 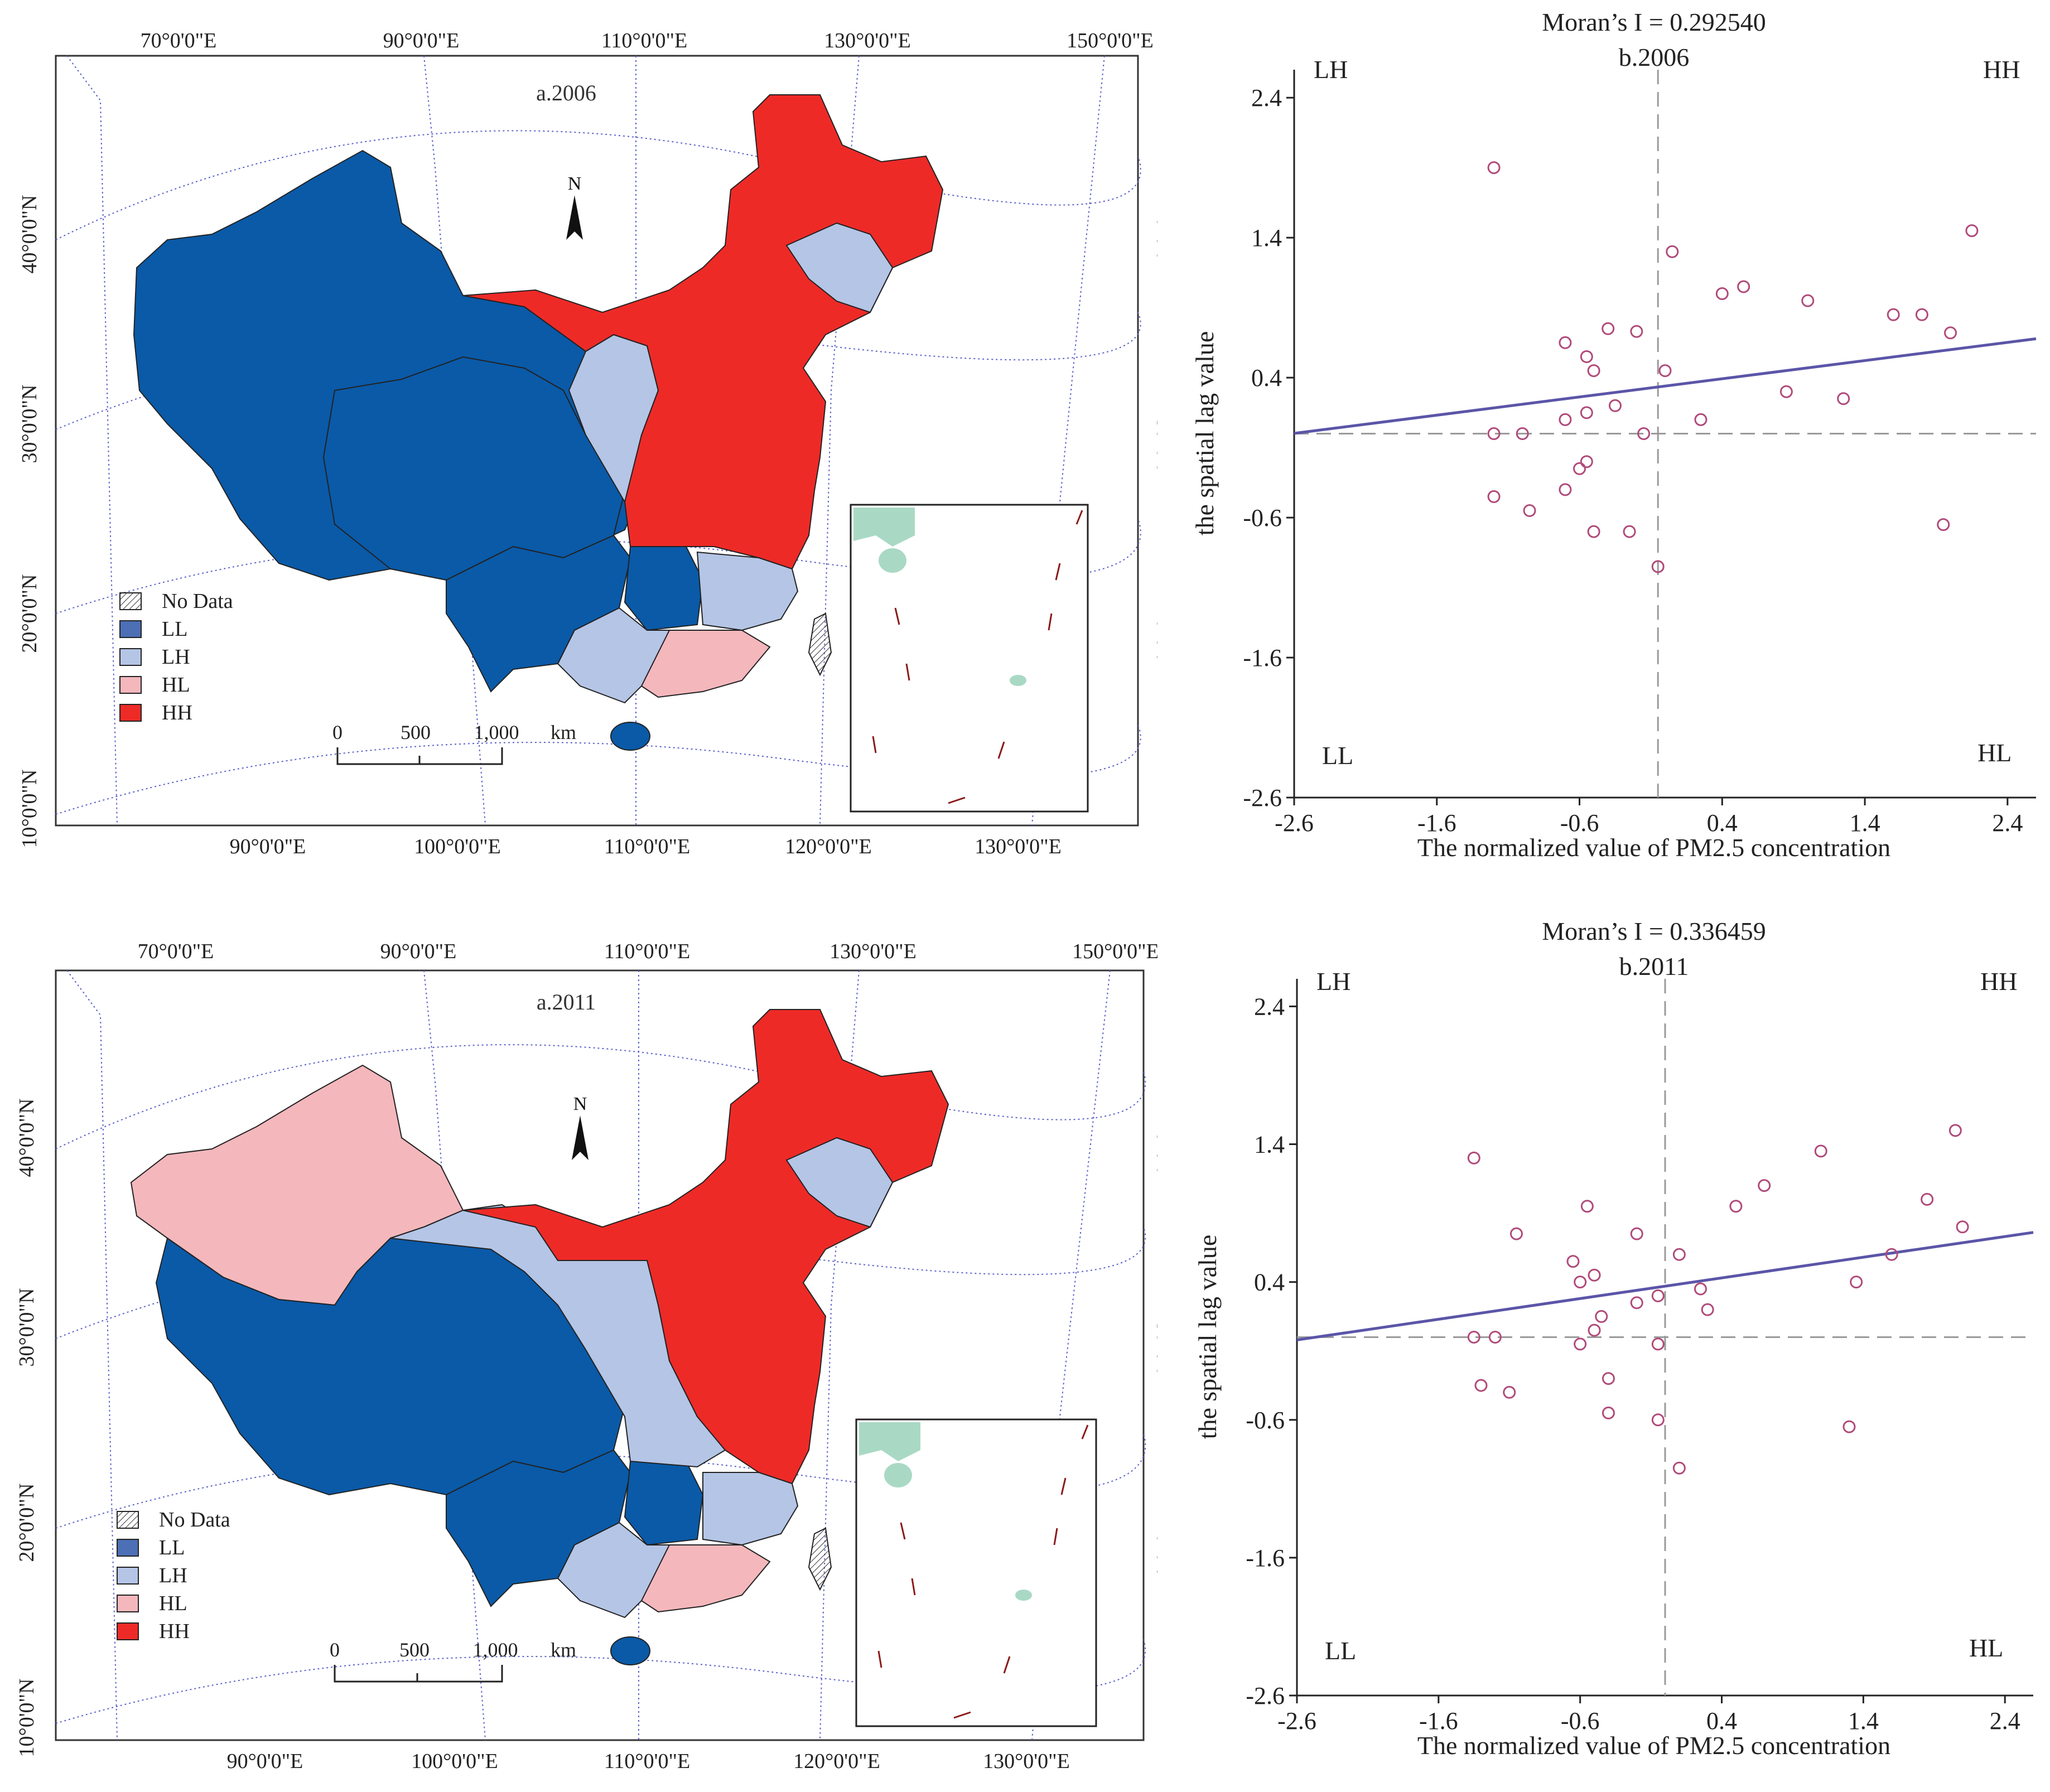 I want to click on x-tick-label: 1.4, so click(x=1865, y=823).